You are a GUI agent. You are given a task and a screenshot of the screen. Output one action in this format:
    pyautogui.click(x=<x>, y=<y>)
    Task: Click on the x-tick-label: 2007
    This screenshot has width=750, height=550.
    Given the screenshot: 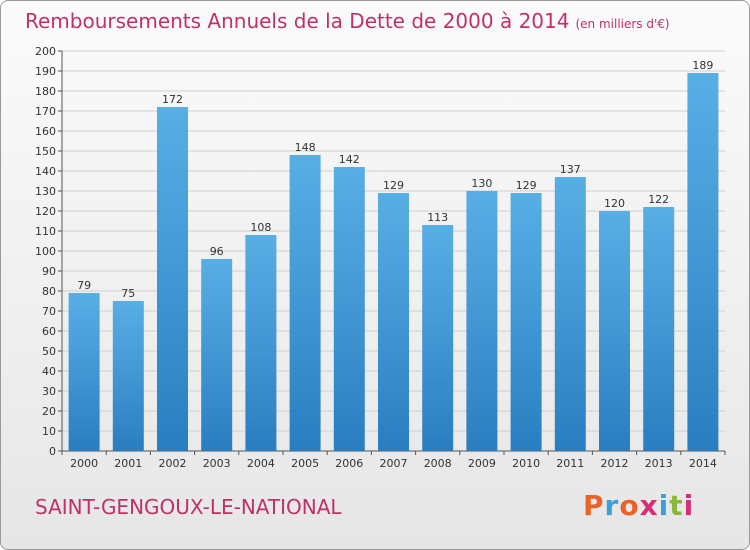 What is the action you would take?
    pyautogui.click(x=394, y=463)
    